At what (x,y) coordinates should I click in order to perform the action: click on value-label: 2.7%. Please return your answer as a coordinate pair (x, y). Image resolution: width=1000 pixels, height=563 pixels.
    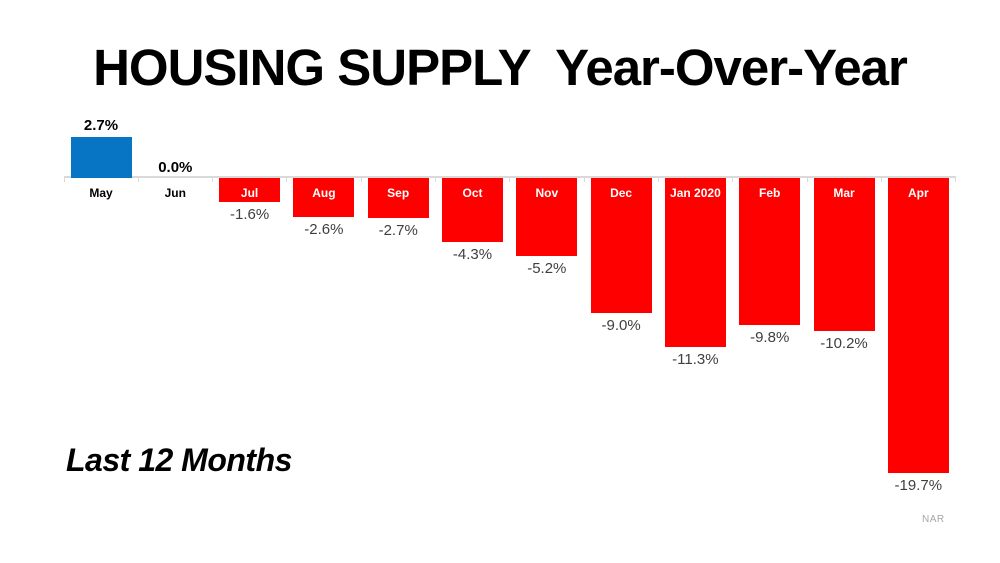
    Looking at the image, I should click on (101, 125).